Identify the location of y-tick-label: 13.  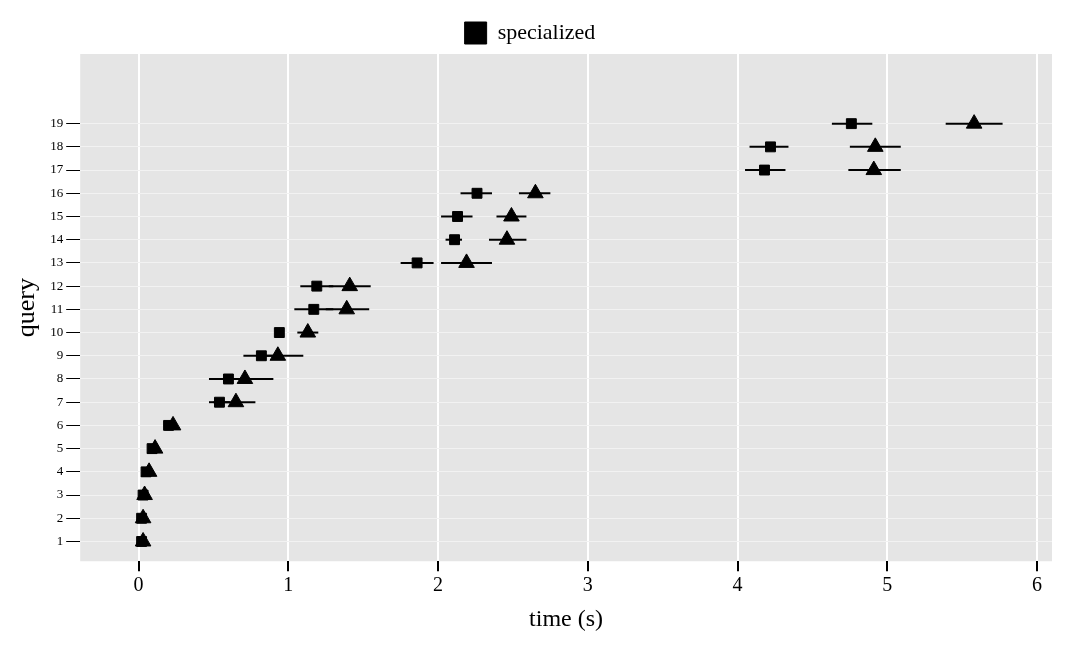
(57, 262).